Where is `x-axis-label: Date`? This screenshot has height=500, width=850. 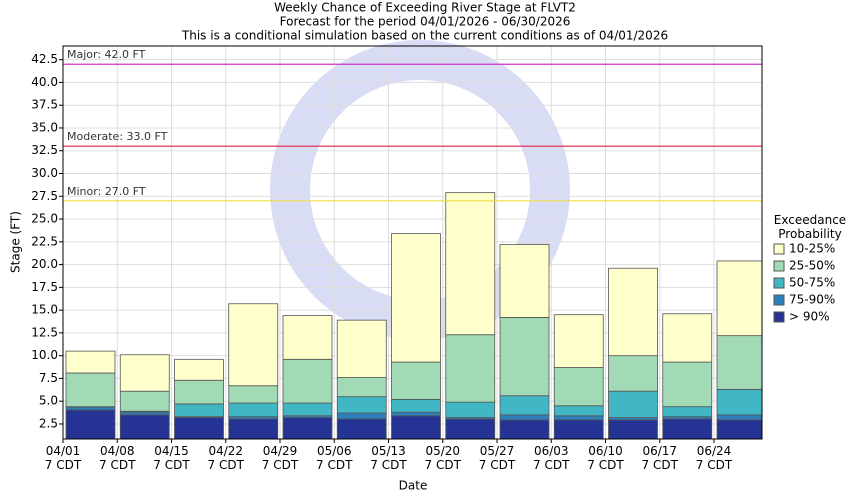
x-axis-label: Date is located at coordinates (413, 486).